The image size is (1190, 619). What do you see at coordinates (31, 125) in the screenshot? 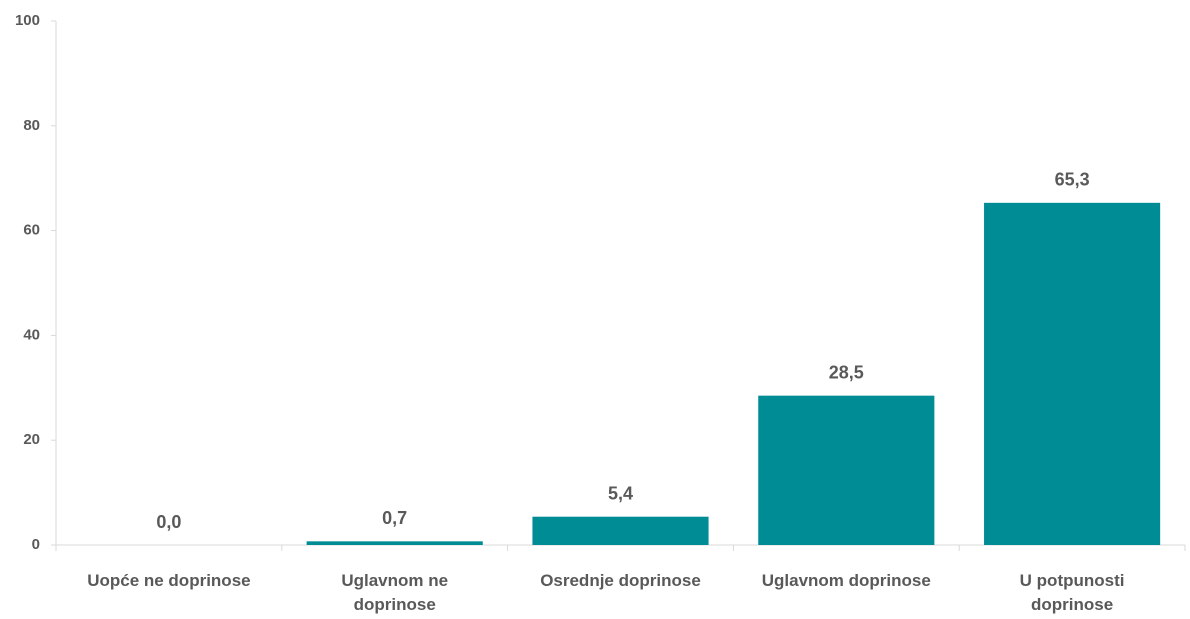
I see `y-tick-label: 80` at bounding box center [31, 125].